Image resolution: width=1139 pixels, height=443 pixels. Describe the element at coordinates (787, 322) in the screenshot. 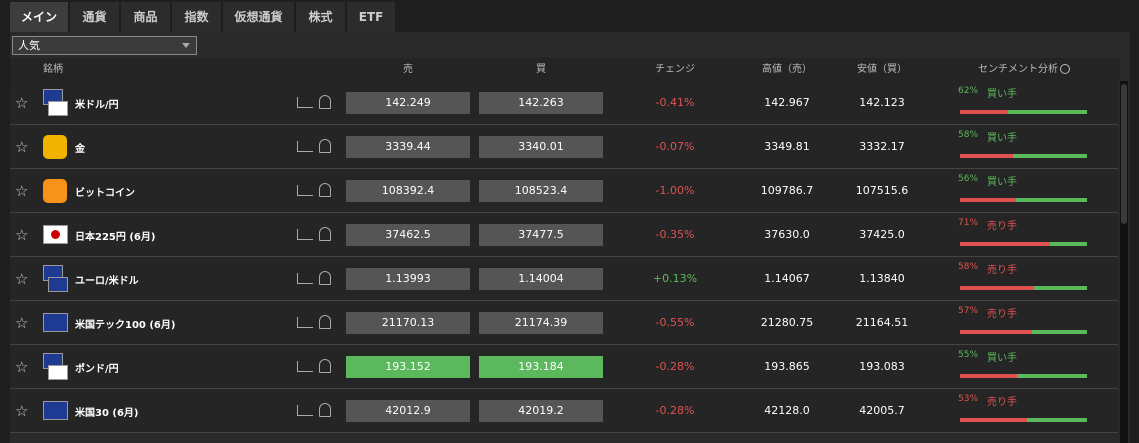

I see `high: 21280.75` at that location.